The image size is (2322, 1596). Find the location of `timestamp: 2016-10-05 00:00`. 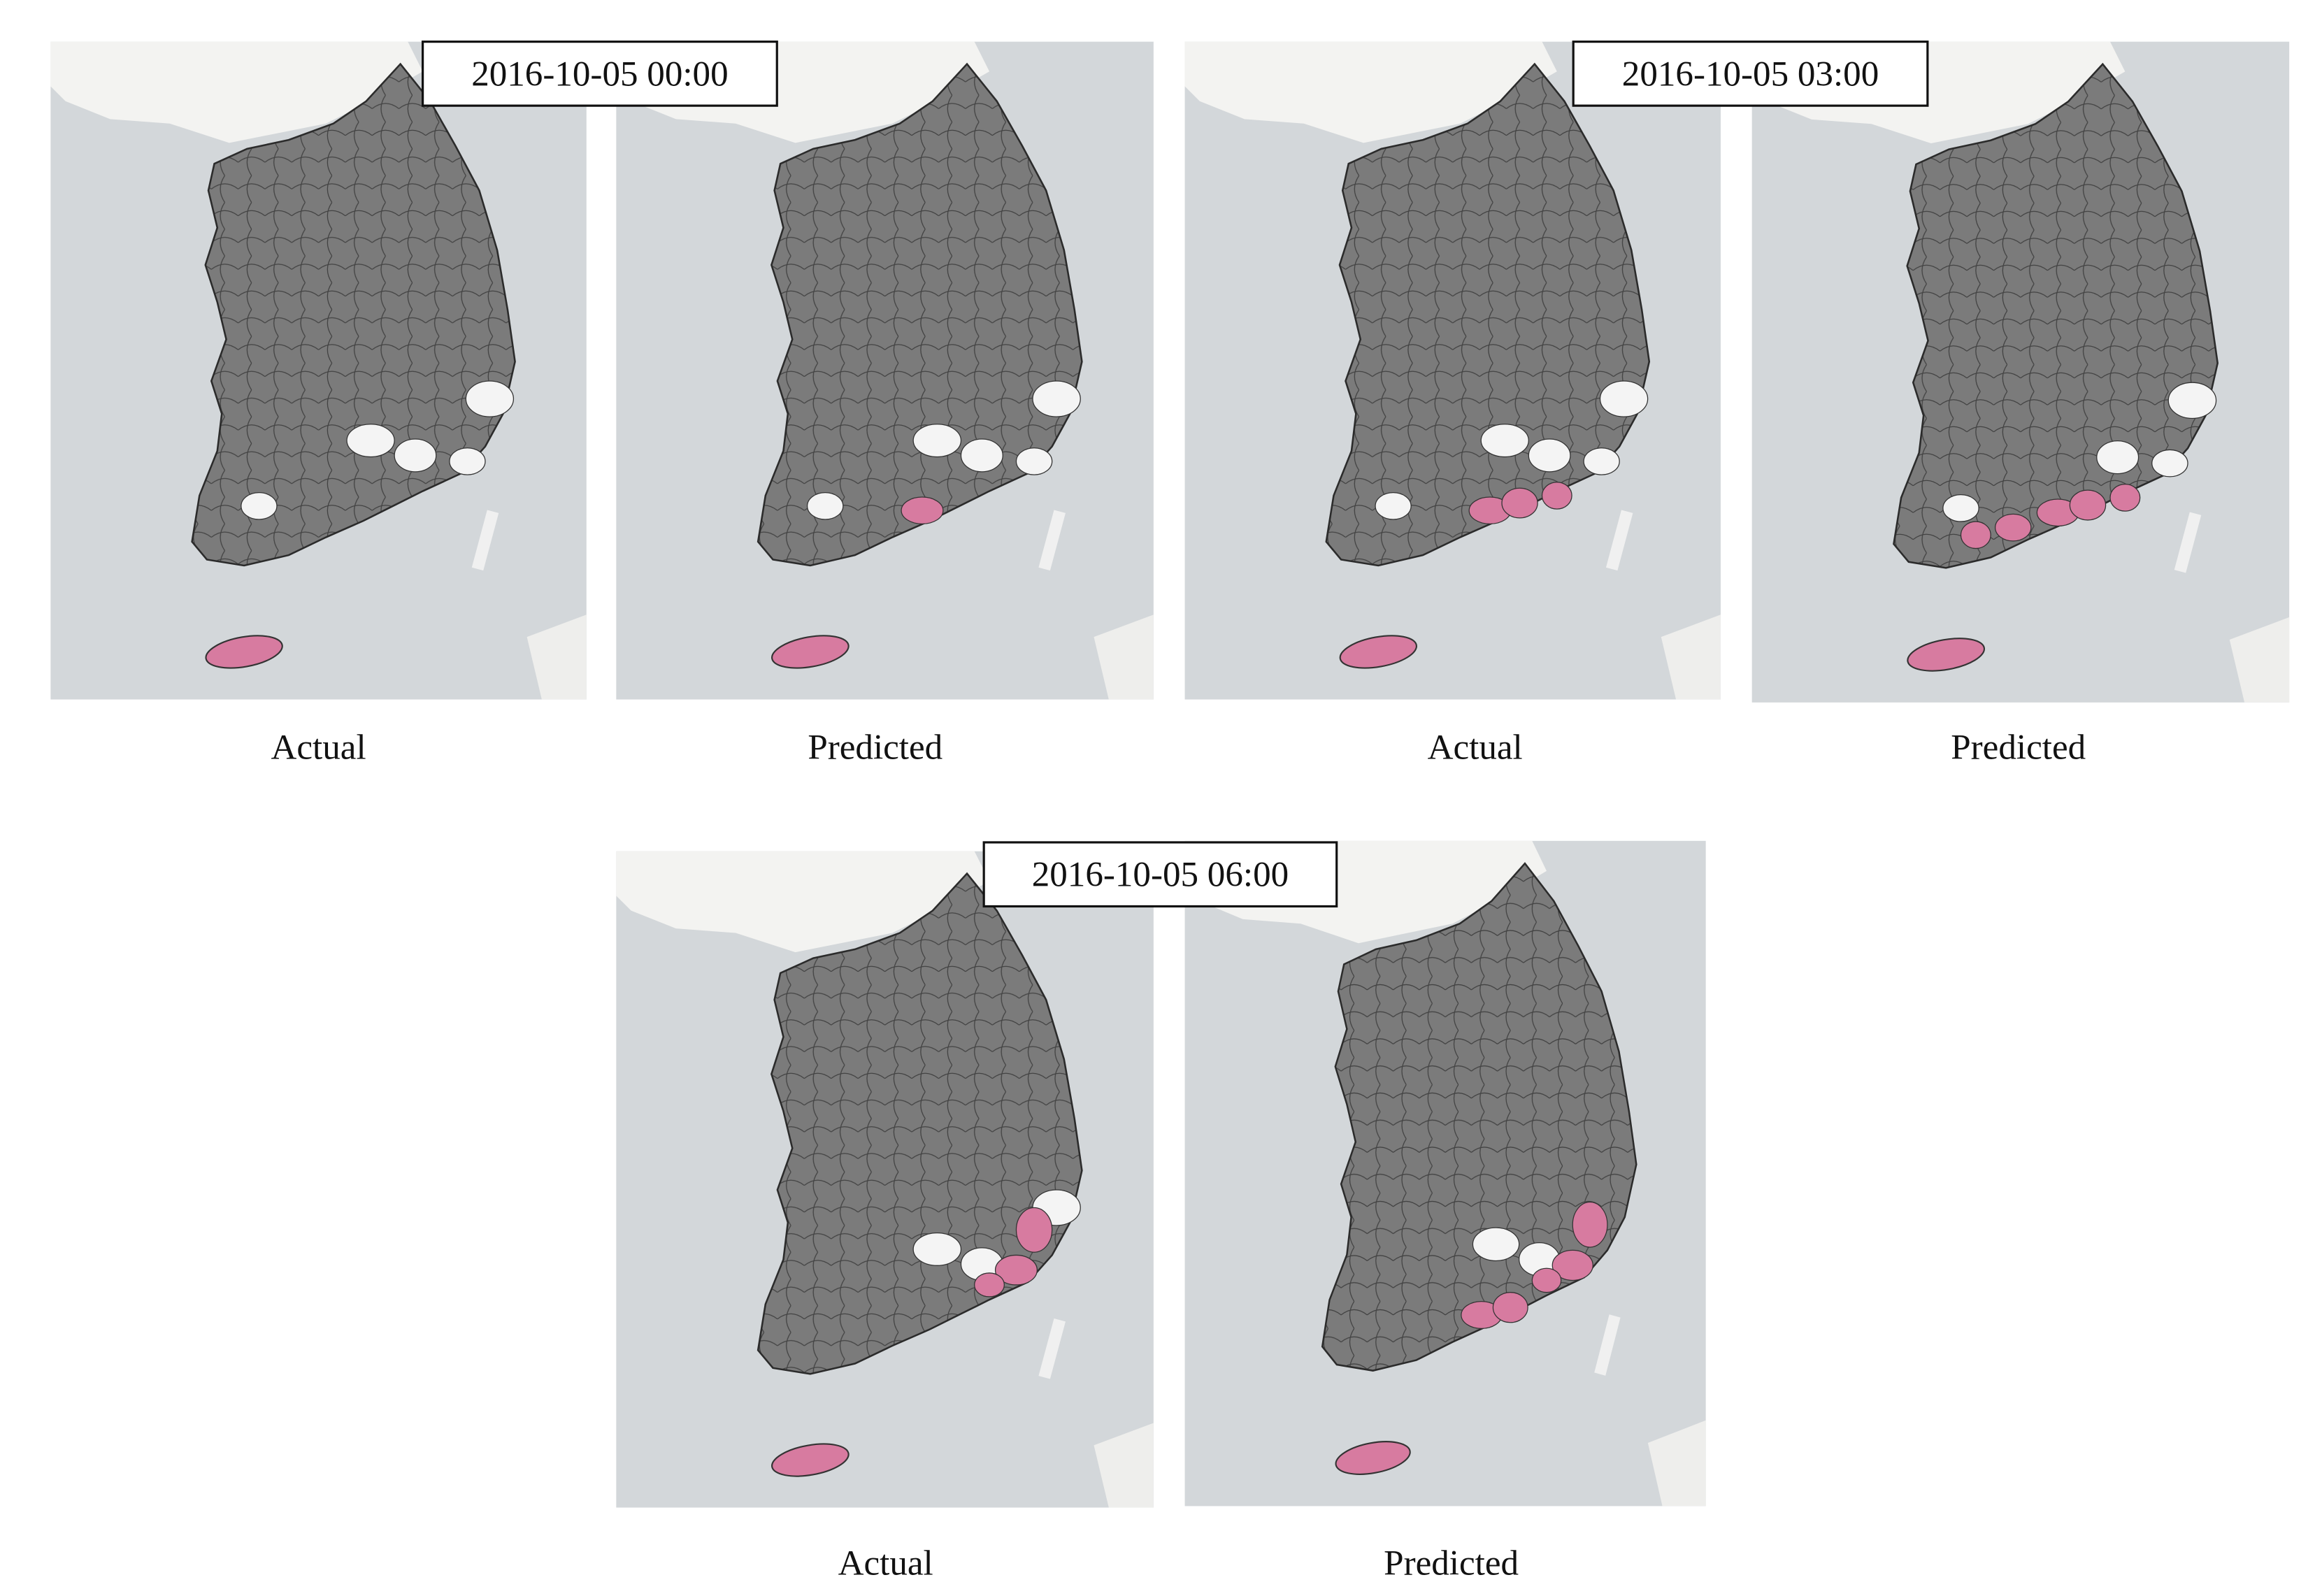

timestamp: 2016-10-05 00:00 is located at coordinates (600, 74).